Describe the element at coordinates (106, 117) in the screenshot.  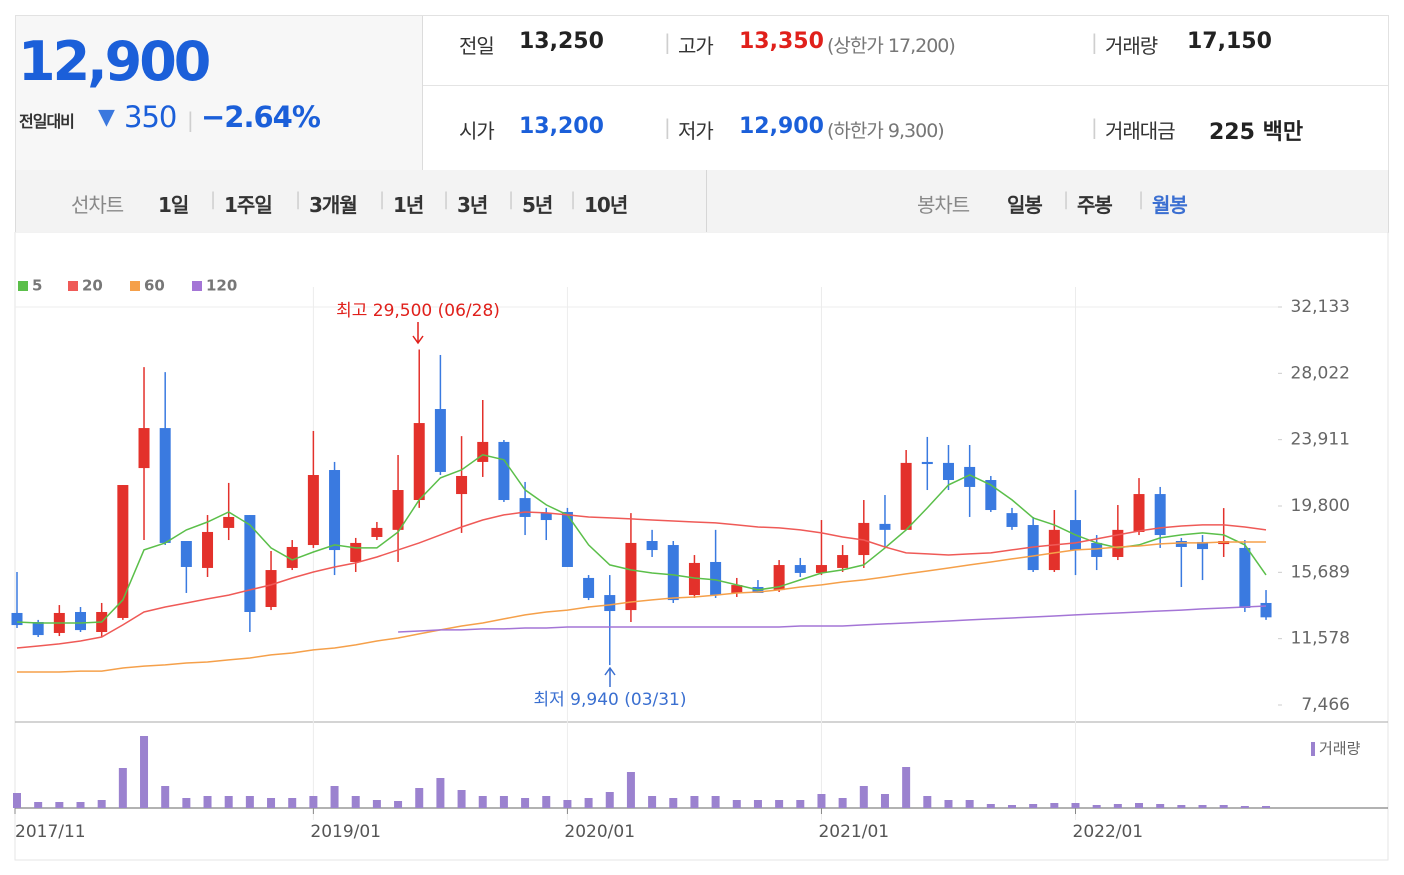
I see `down-arrow-icon: ▼` at that location.